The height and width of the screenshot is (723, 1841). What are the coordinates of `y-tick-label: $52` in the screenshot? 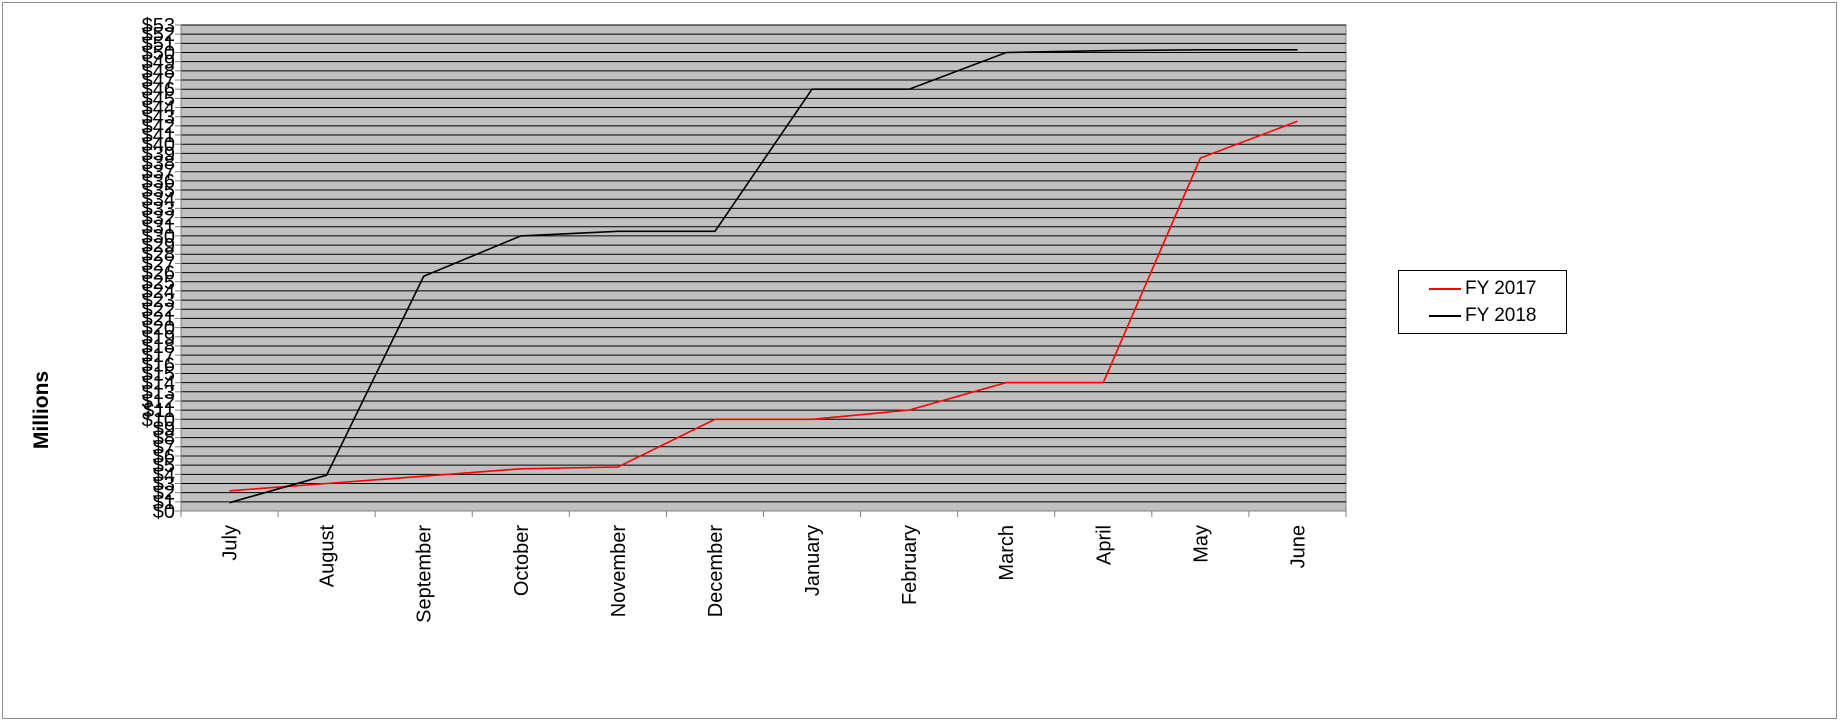 It's located at (158, 35).